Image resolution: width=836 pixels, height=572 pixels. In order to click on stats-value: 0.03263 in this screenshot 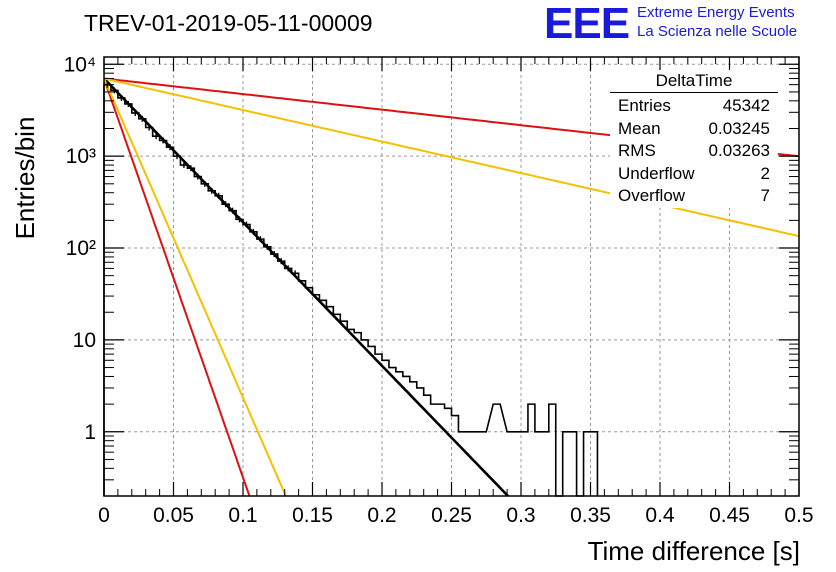, I will do `click(739, 150)`.